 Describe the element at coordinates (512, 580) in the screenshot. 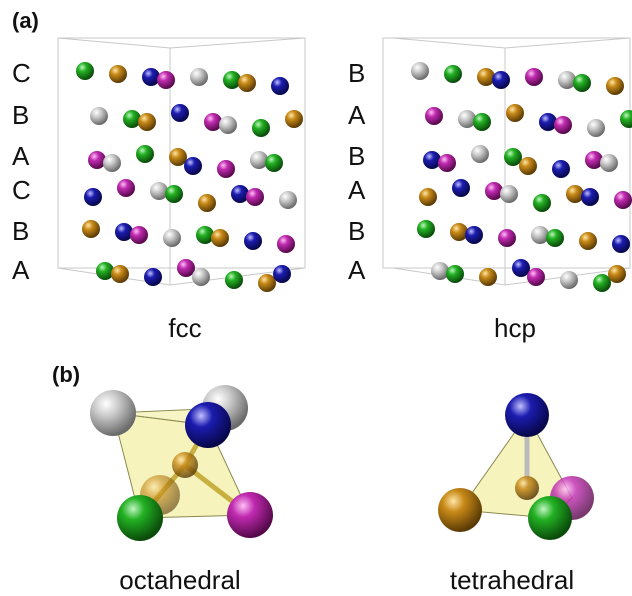

I see `caption: tetrahedral` at that location.